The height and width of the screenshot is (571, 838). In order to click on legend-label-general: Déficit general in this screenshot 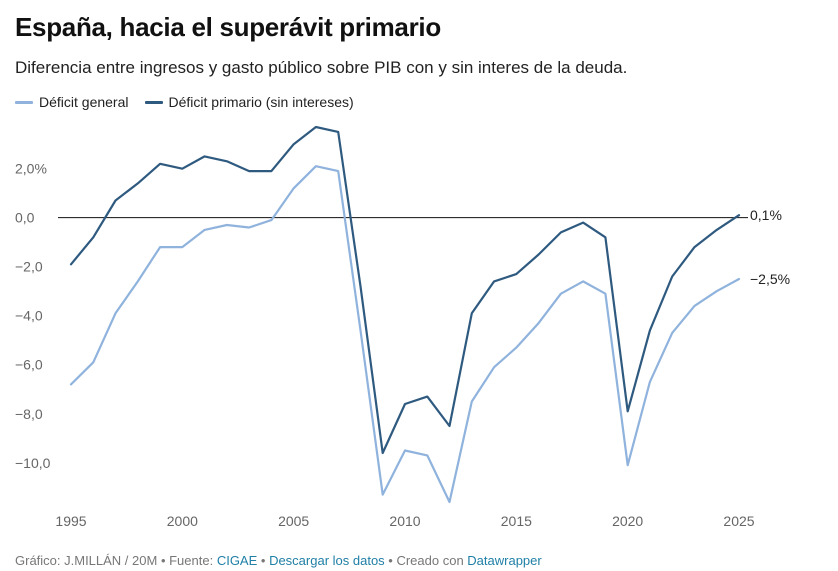, I will do `click(84, 102)`.